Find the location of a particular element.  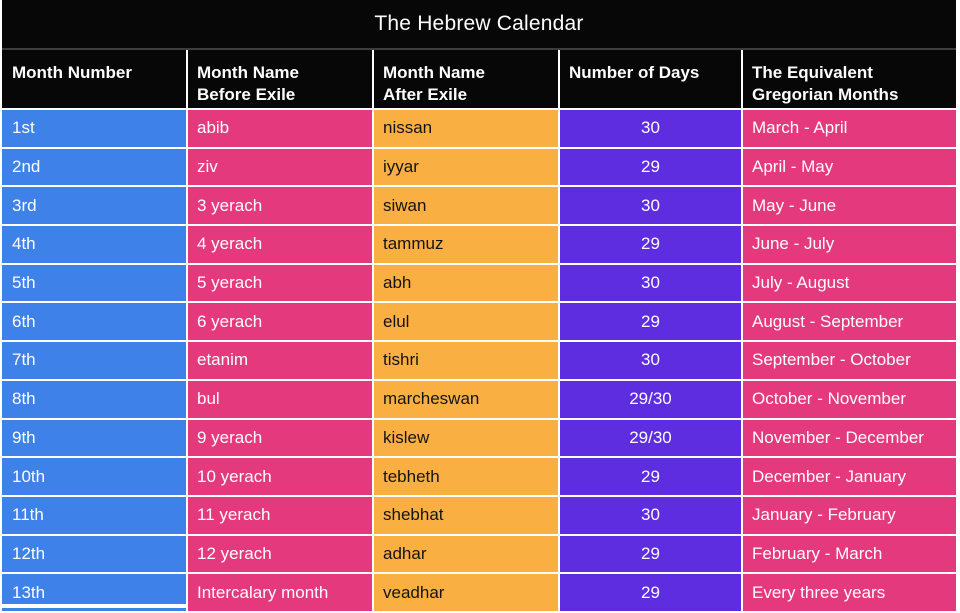

table-title-bar: The Hebrew Calendar is located at coordinates (479, 24).